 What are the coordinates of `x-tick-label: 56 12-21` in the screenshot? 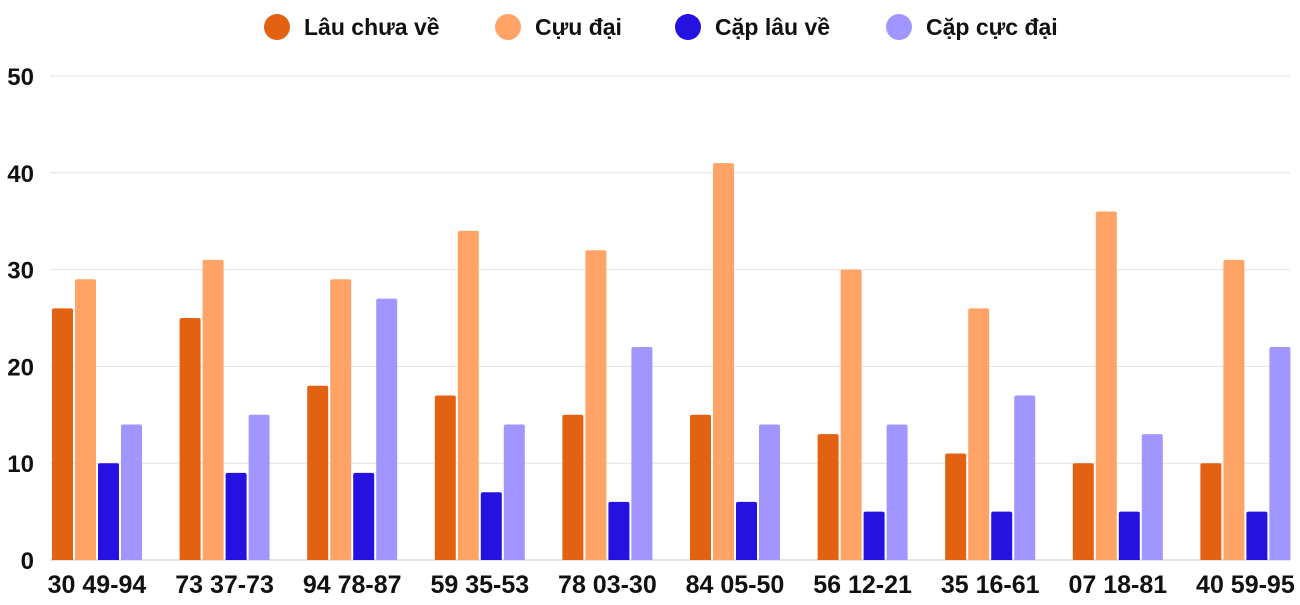 It's located at (862, 585).